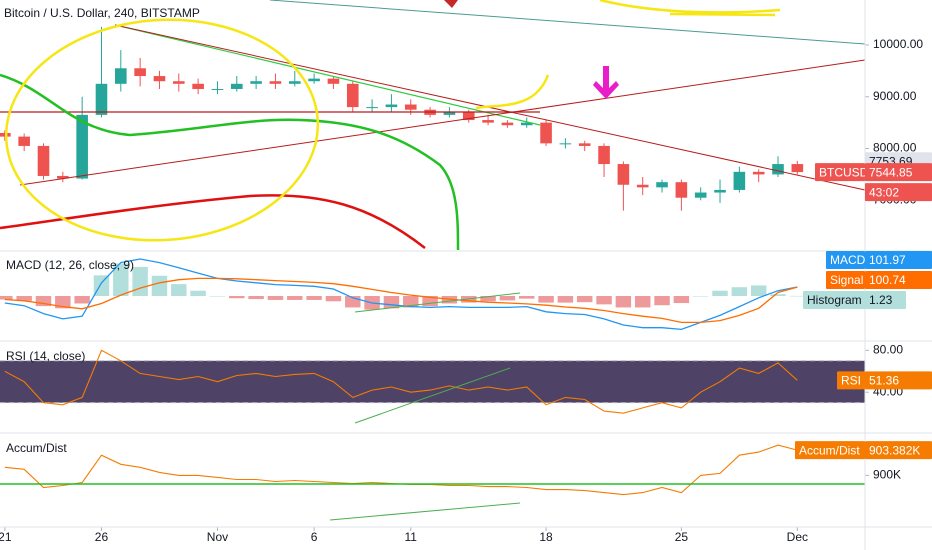 This screenshot has height=550, width=932. What do you see at coordinates (846, 280) in the screenshot?
I see `legend-name: Signal` at bounding box center [846, 280].